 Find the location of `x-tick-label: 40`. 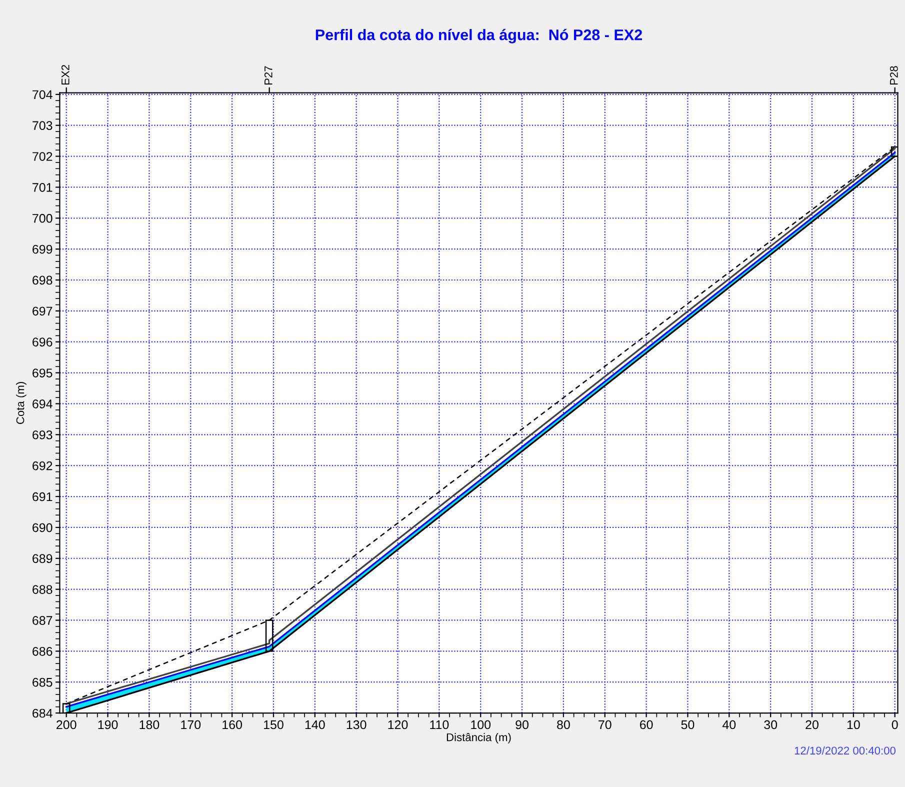

x-tick-label: 40 is located at coordinates (729, 725).